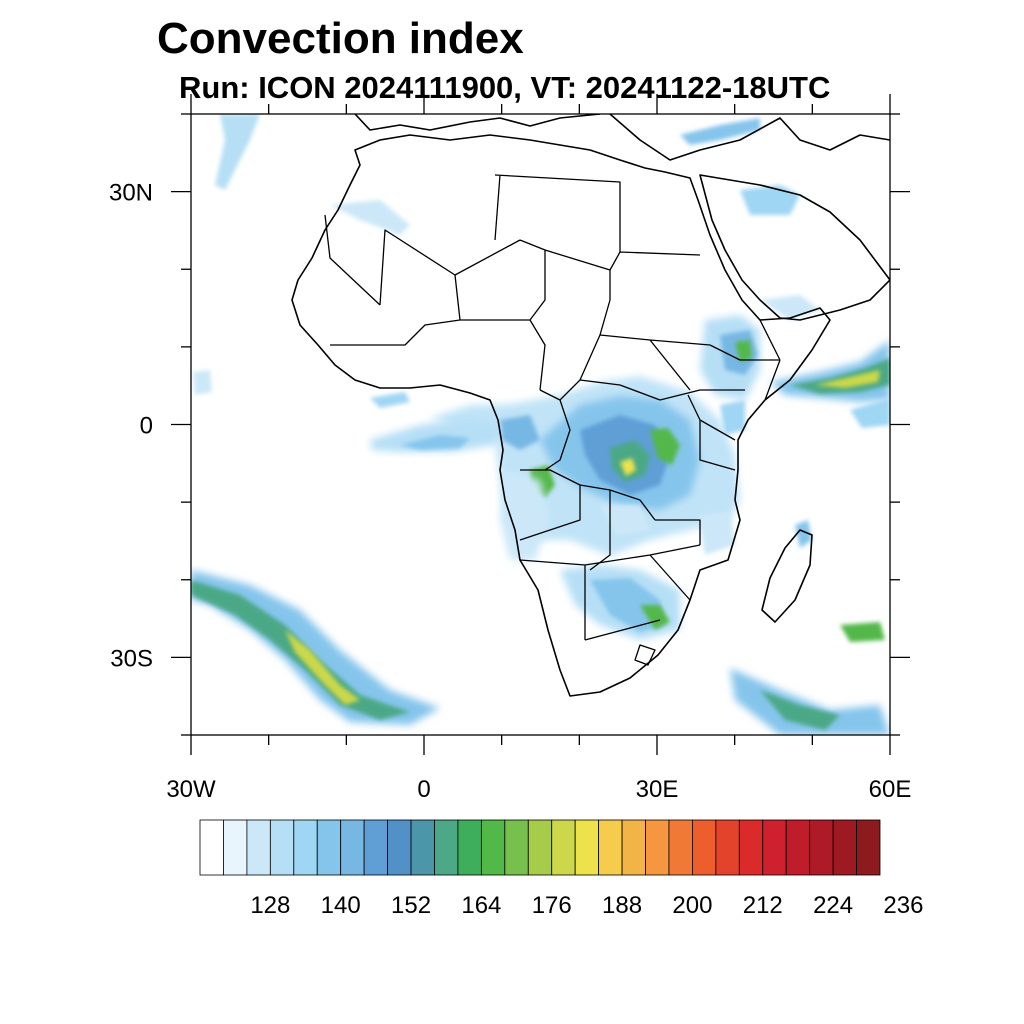 Image resolution: width=1024 pixels, height=1024 pixels. I want to click on colorbar-labels: 128 140 152 164 176 188 200 212 224 236, so click(586, 905).